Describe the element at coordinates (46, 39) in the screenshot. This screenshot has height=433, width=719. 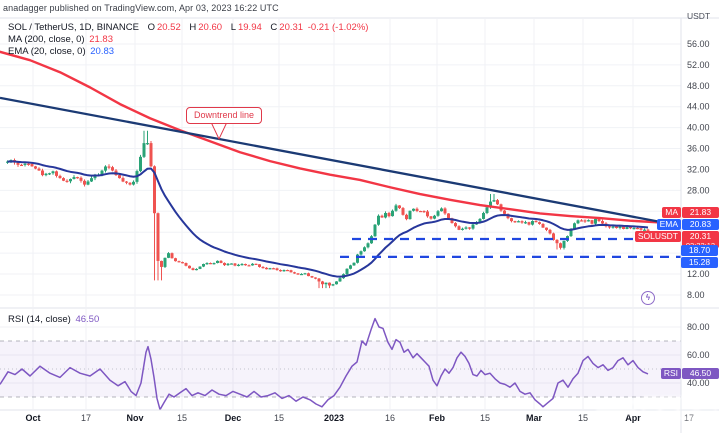
I see `ma-indicator-label: MA (200, close, 0)` at that location.